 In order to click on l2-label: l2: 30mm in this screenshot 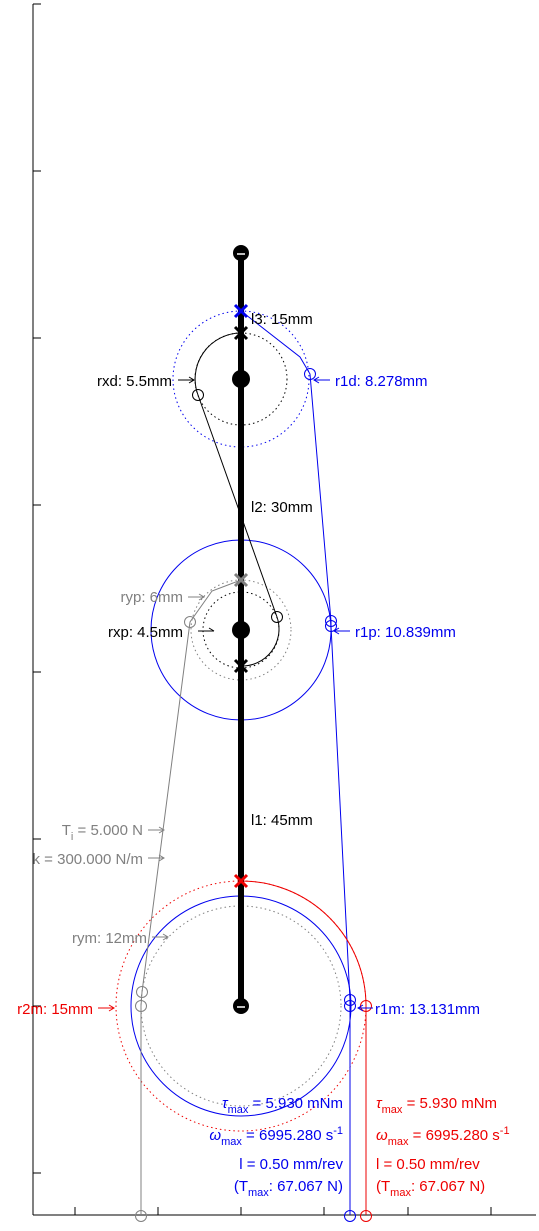, I will do `click(282, 507)`.